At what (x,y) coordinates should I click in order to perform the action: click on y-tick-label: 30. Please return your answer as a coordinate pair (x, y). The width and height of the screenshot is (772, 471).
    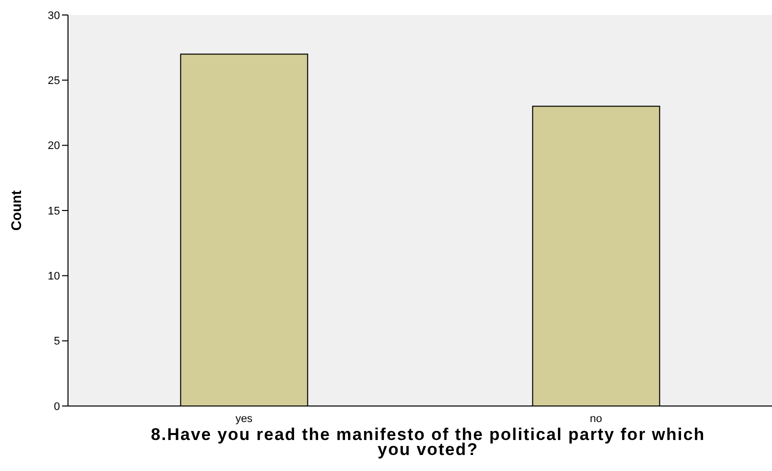
    Looking at the image, I should click on (54, 16).